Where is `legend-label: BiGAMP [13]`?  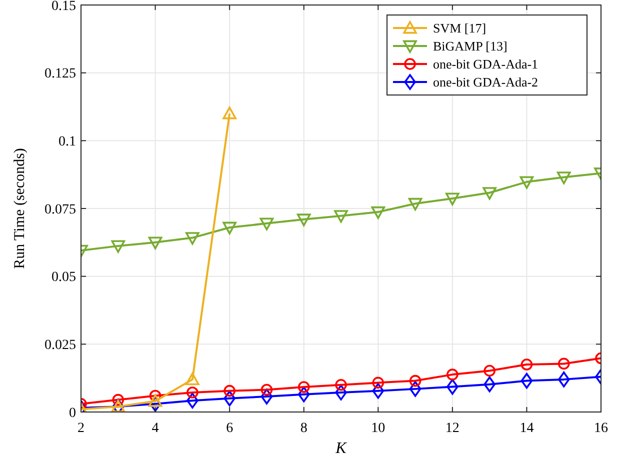 legend-label: BiGAMP [13] is located at coordinates (470, 46).